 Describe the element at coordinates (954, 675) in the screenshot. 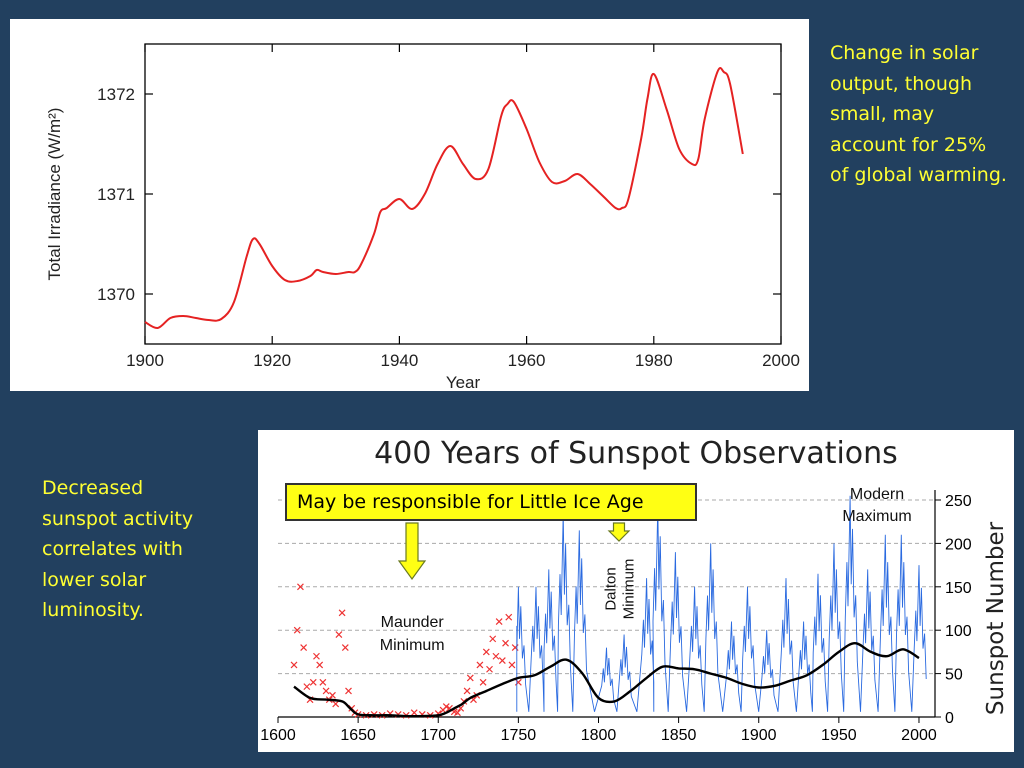

I see `y-tick-label: 50` at that location.